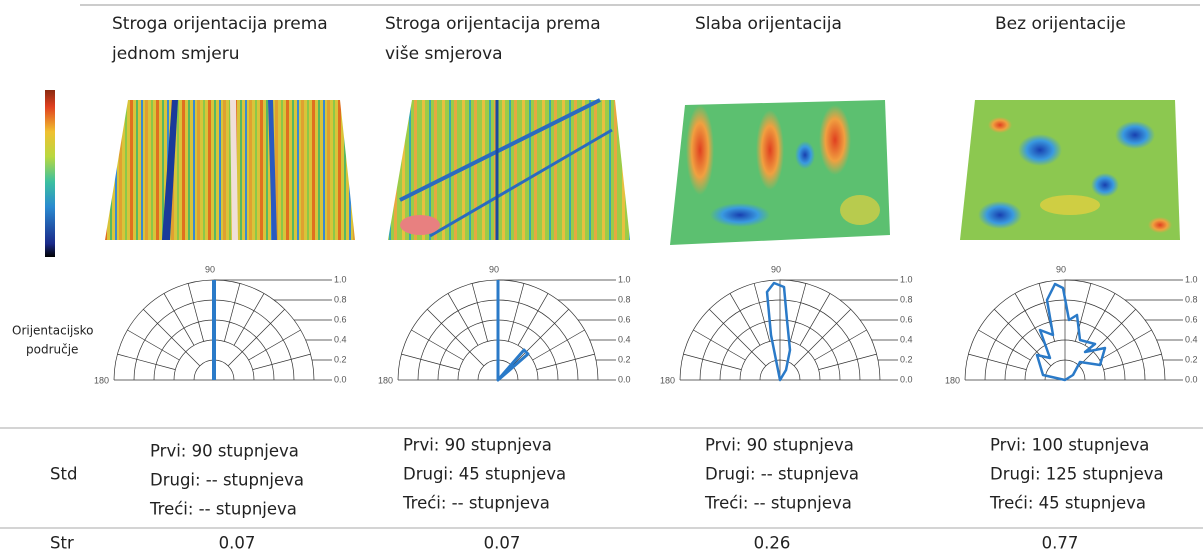  Describe the element at coordinates (1077, 474) in the screenshot. I see `std-cell: Drugi: 125 stupnjeva` at that location.